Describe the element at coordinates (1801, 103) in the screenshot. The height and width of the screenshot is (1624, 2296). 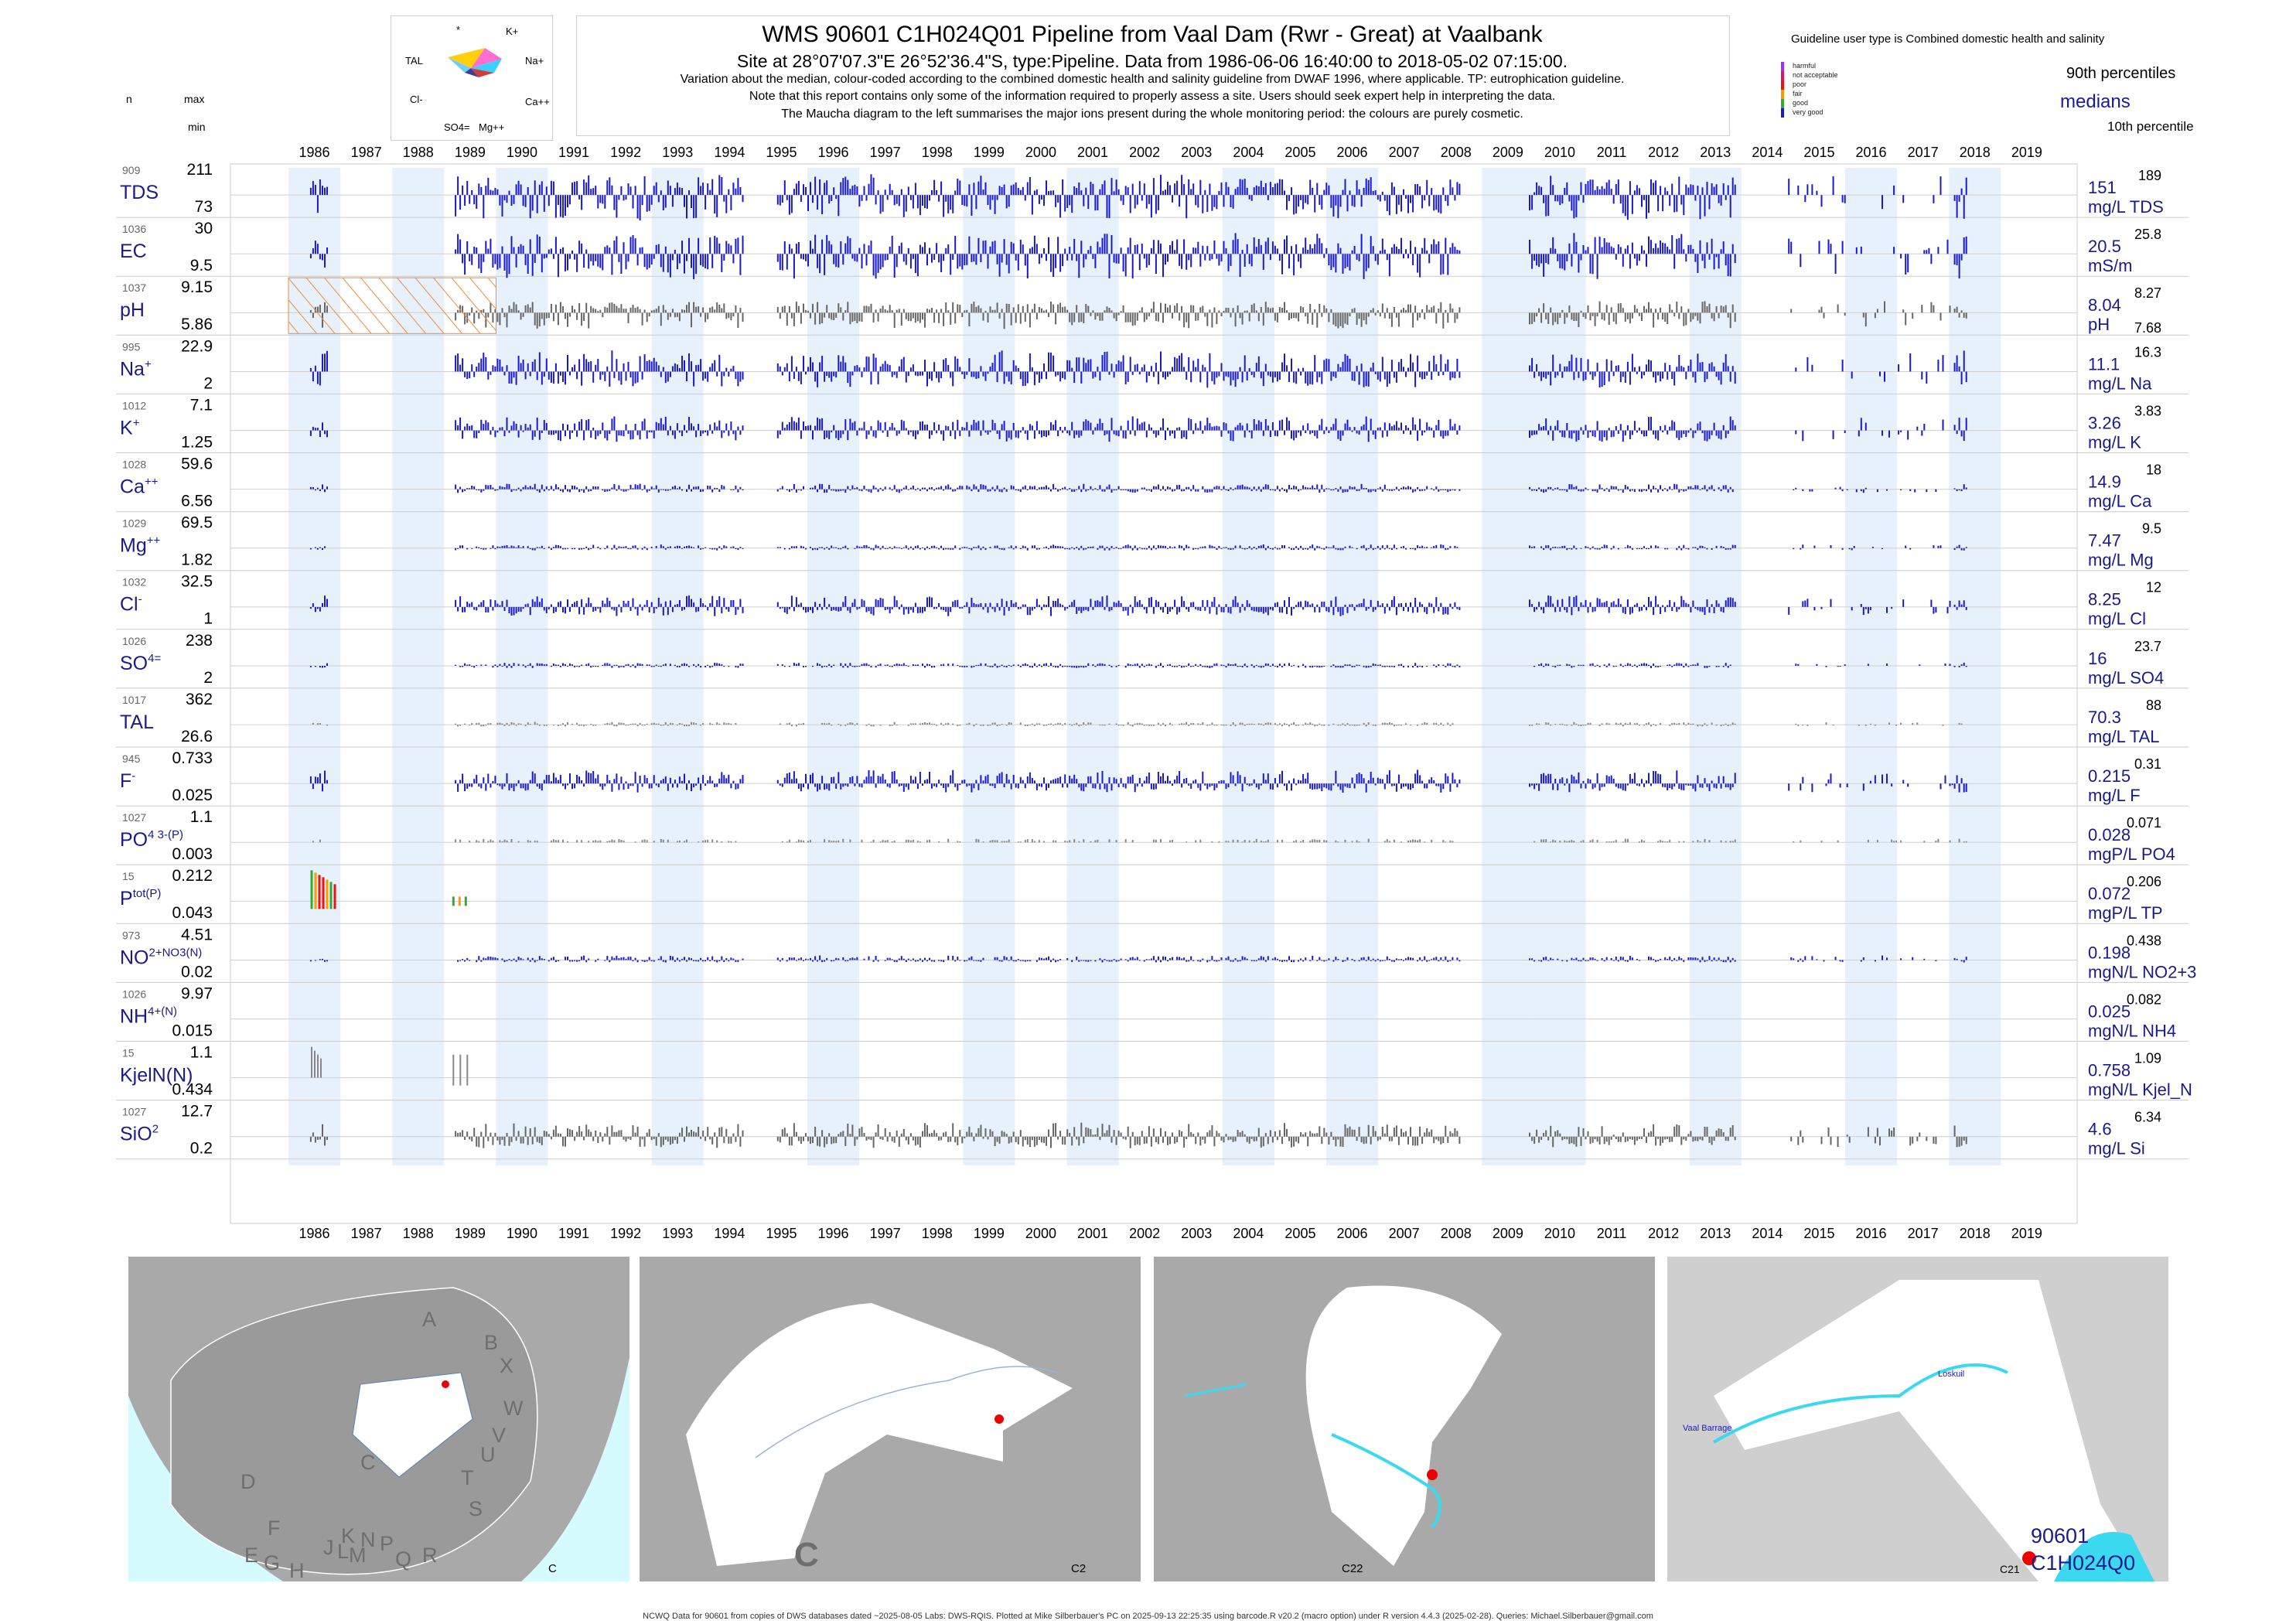
I see `legend-label-good: good` at that location.